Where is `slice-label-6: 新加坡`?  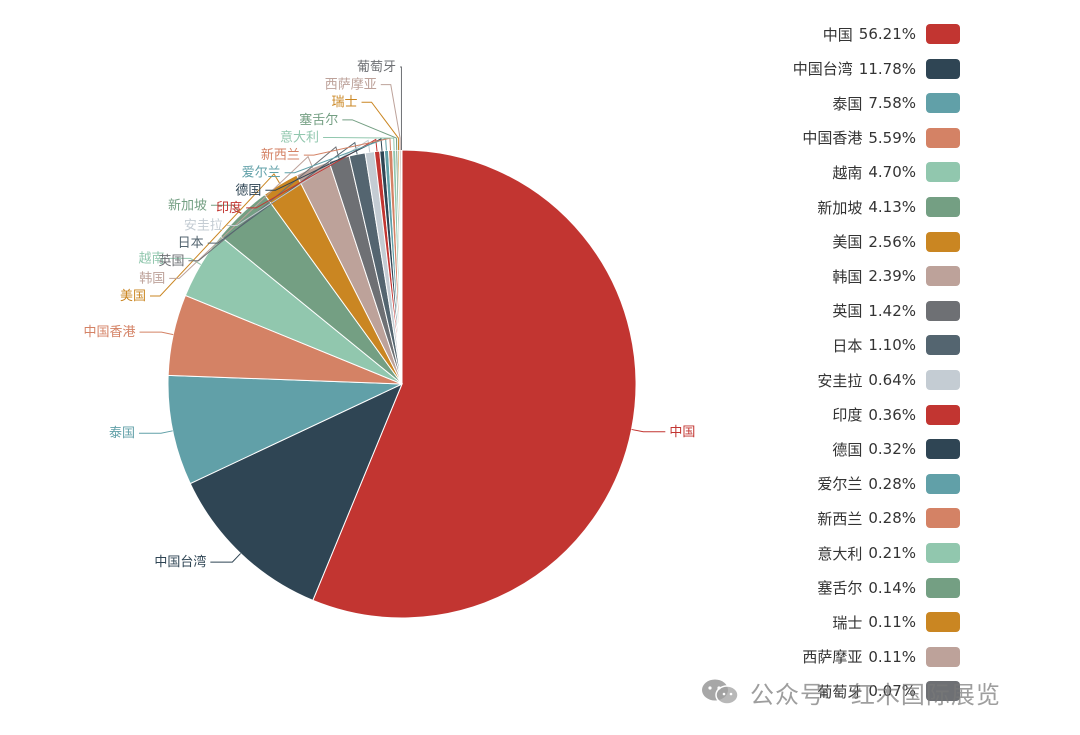
slice-label-6: 新加坡 is located at coordinates (187, 205).